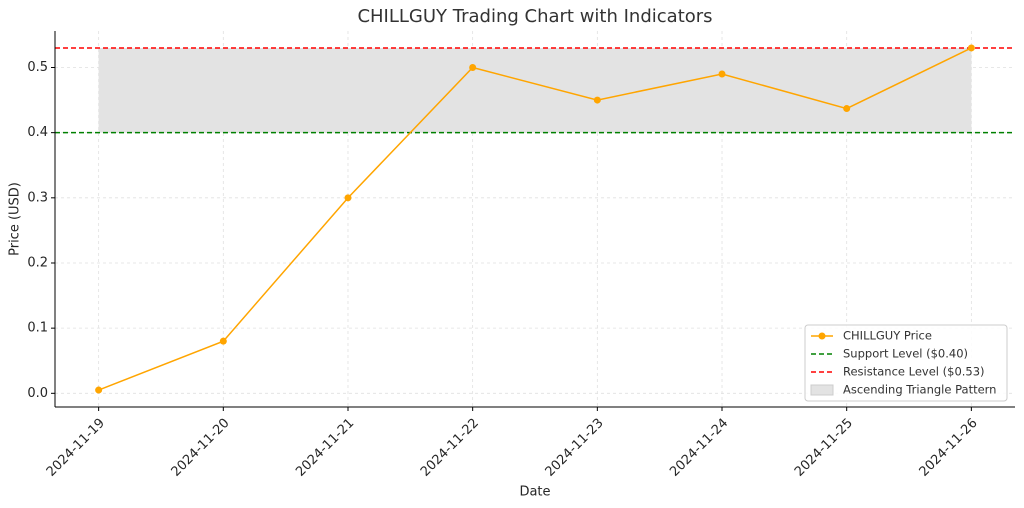 The height and width of the screenshot is (508, 1024). What do you see at coordinates (919, 390) in the screenshot?
I see `legend-label: Ascending Triangle Pattern` at bounding box center [919, 390].